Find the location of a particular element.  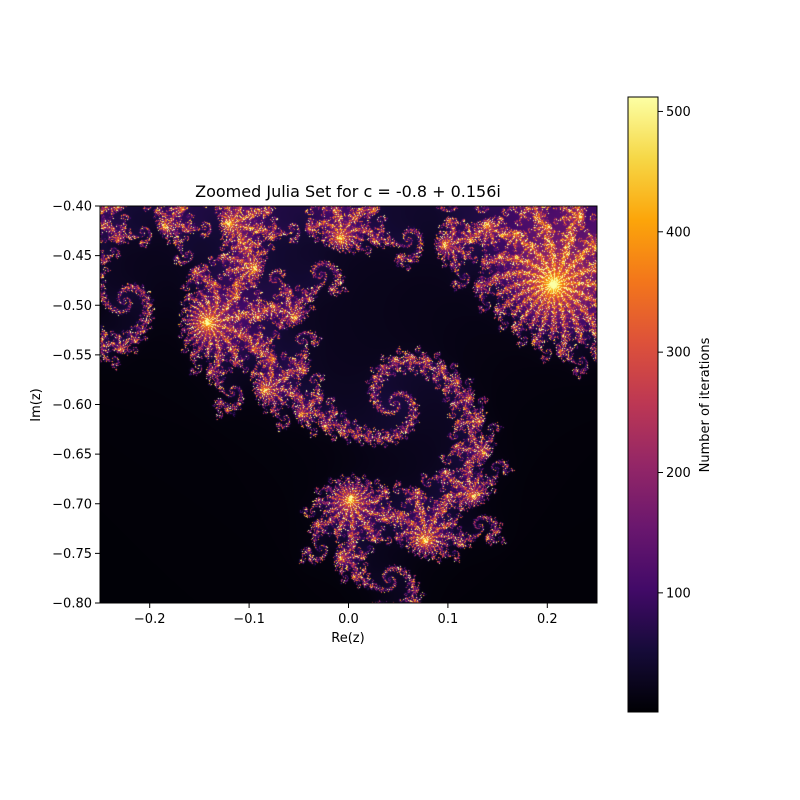

colorbar-tick-label: 500 is located at coordinates (678, 112).